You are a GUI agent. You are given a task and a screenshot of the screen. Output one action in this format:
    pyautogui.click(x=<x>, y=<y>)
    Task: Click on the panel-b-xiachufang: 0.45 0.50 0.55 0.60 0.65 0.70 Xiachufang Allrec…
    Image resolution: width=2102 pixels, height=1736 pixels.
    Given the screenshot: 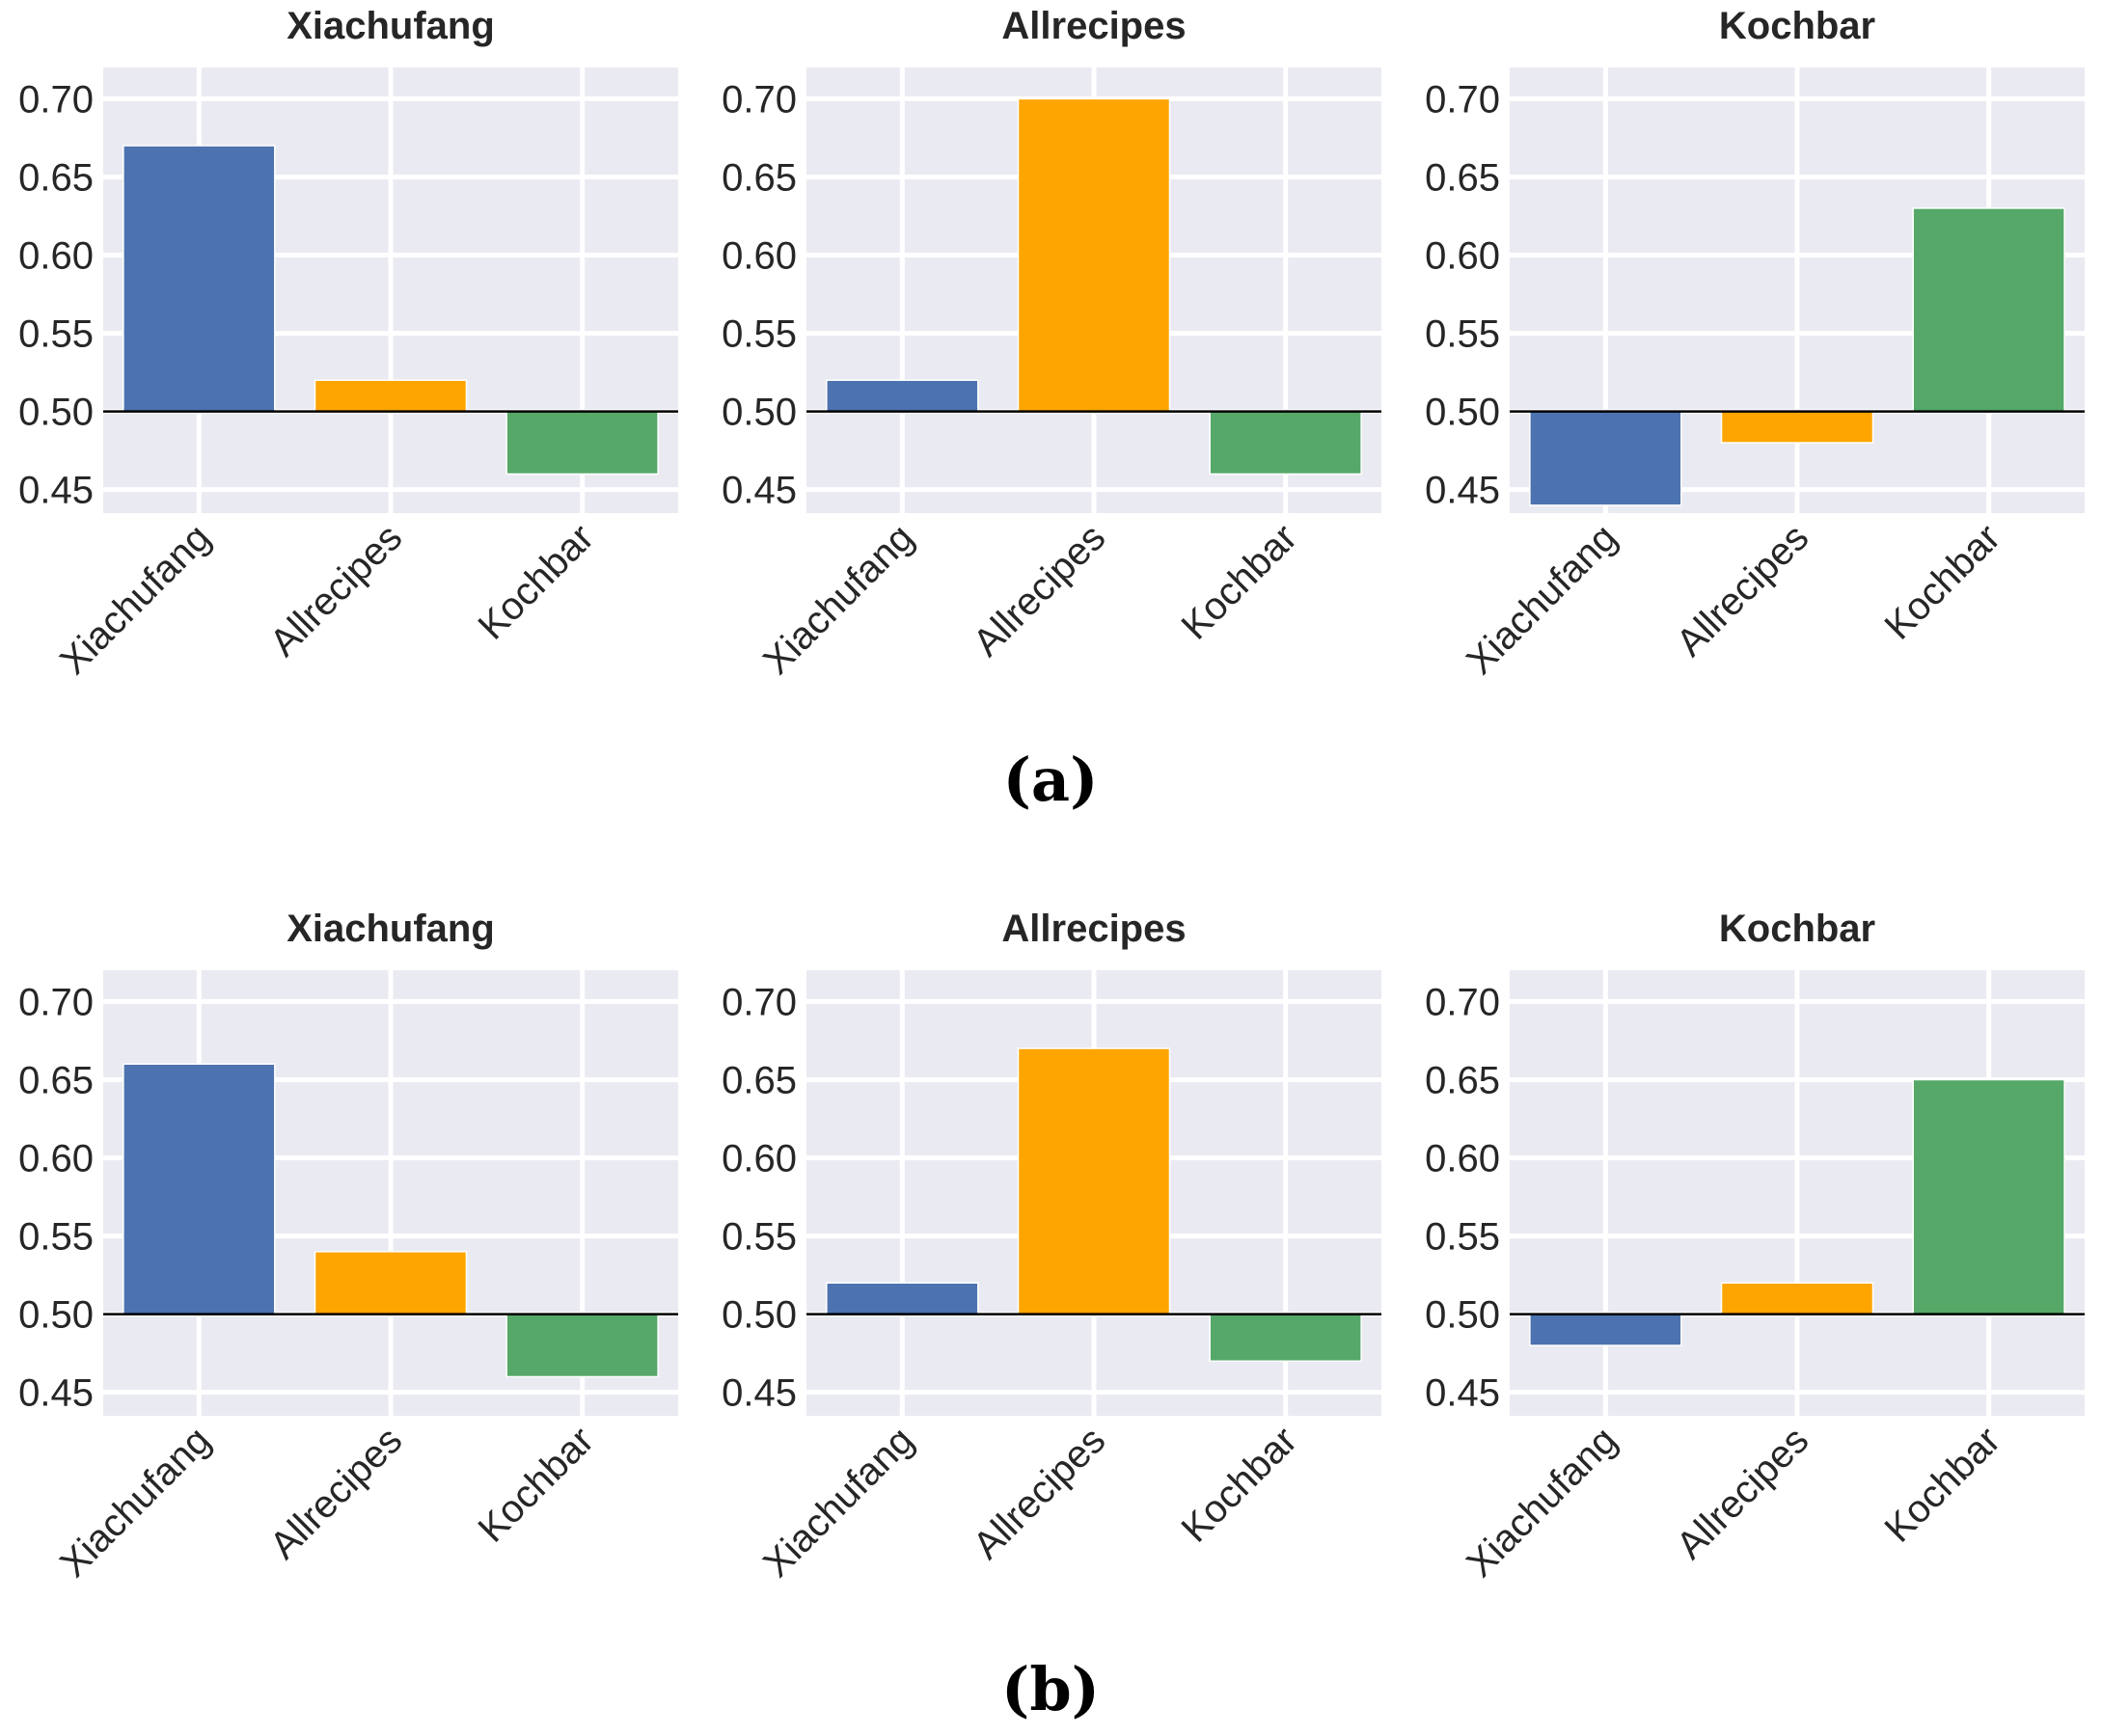 What is the action you would take?
    pyautogui.click(x=348, y=1247)
    